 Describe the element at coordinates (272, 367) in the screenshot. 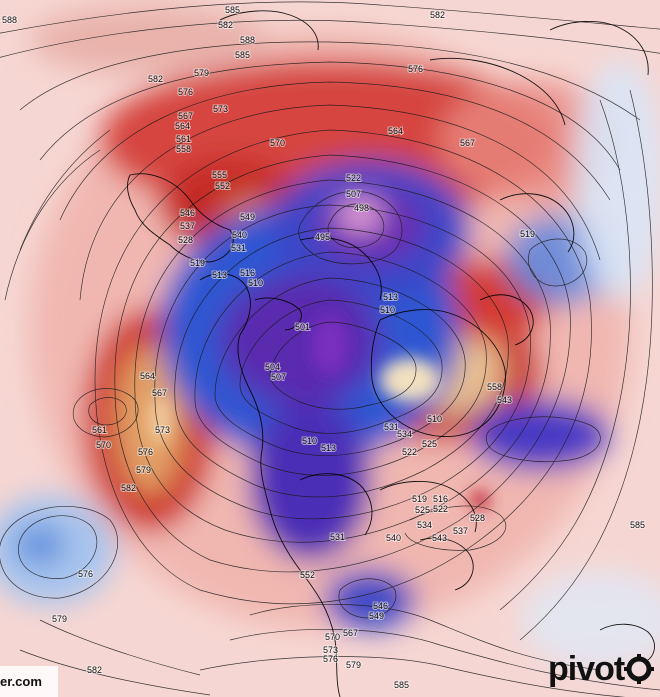

I see `contour-label: 504` at that location.